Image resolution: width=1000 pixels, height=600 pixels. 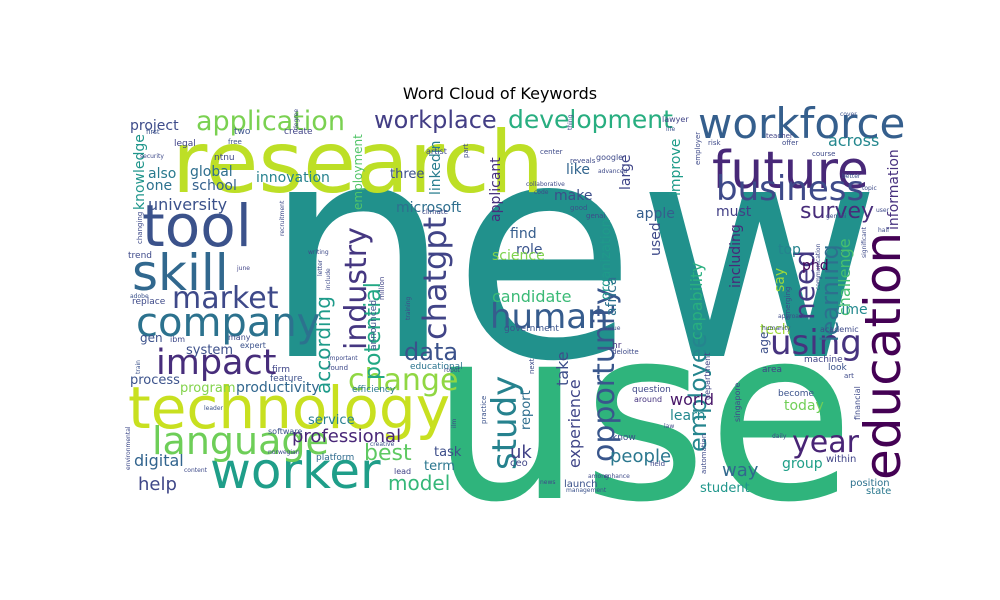 What do you see at coordinates (648, 399) in the screenshot?
I see `word-around: around` at bounding box center [648, 399].